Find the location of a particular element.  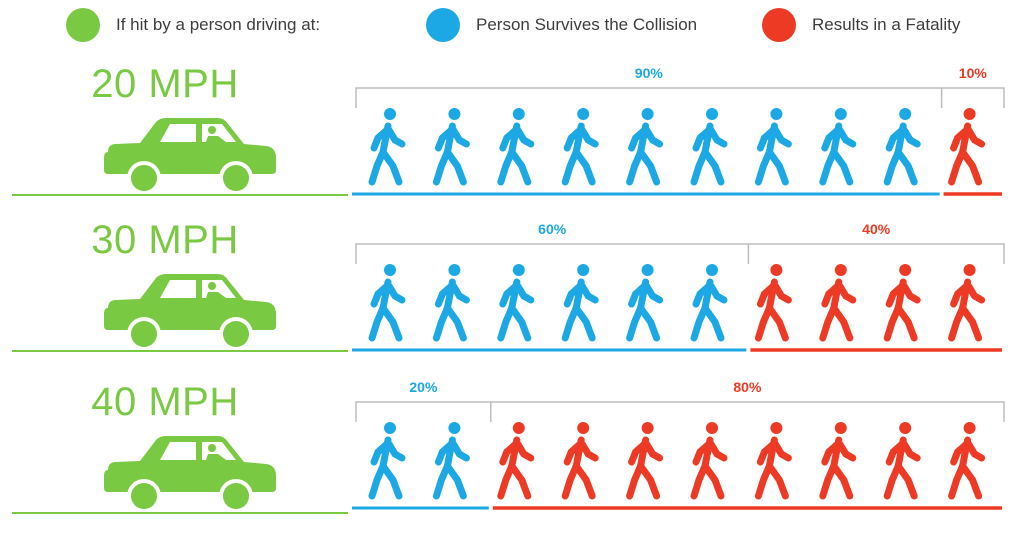

legend-item-survives: Person Survives the Collision is located at coordinates (561, 25).